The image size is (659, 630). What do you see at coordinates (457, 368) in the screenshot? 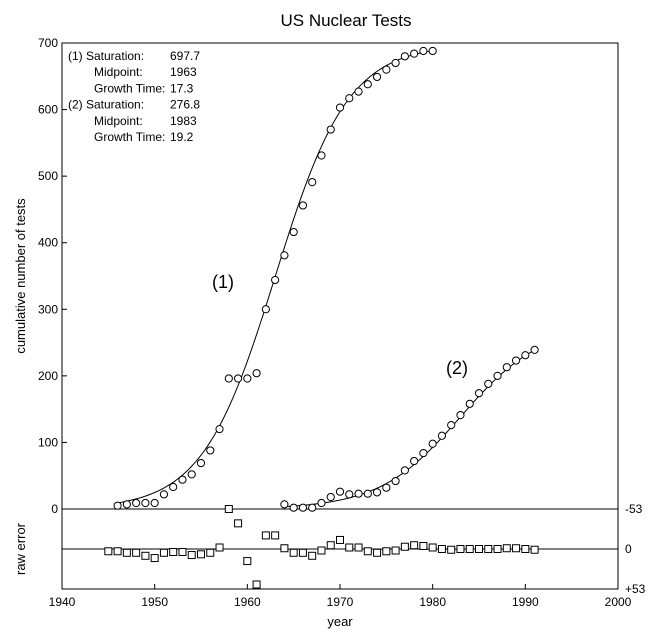
I see `curve-label-2: (2)` at bounding box center [457, 368].